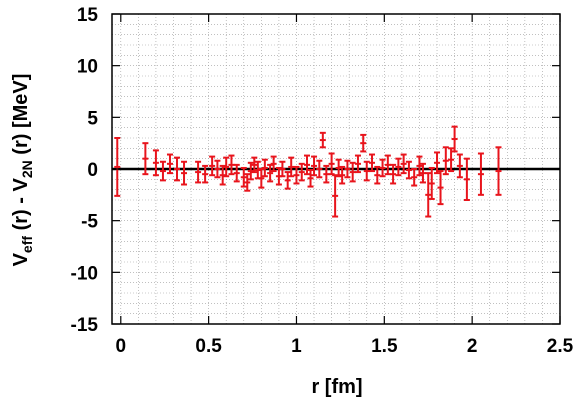 Image resolution: width=577 pixels, height=406 pixels. Describe the element at coordinates (88, 15) in the screenshot. I see `y-tick-label: 15` at that location.